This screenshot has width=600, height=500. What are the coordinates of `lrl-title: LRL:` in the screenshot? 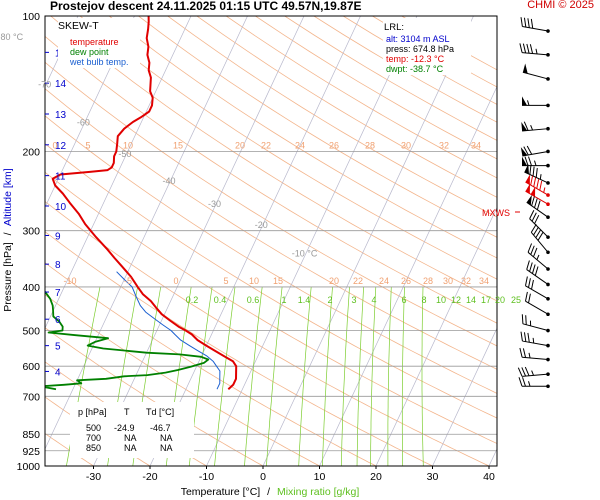 It's located at (394, 27).